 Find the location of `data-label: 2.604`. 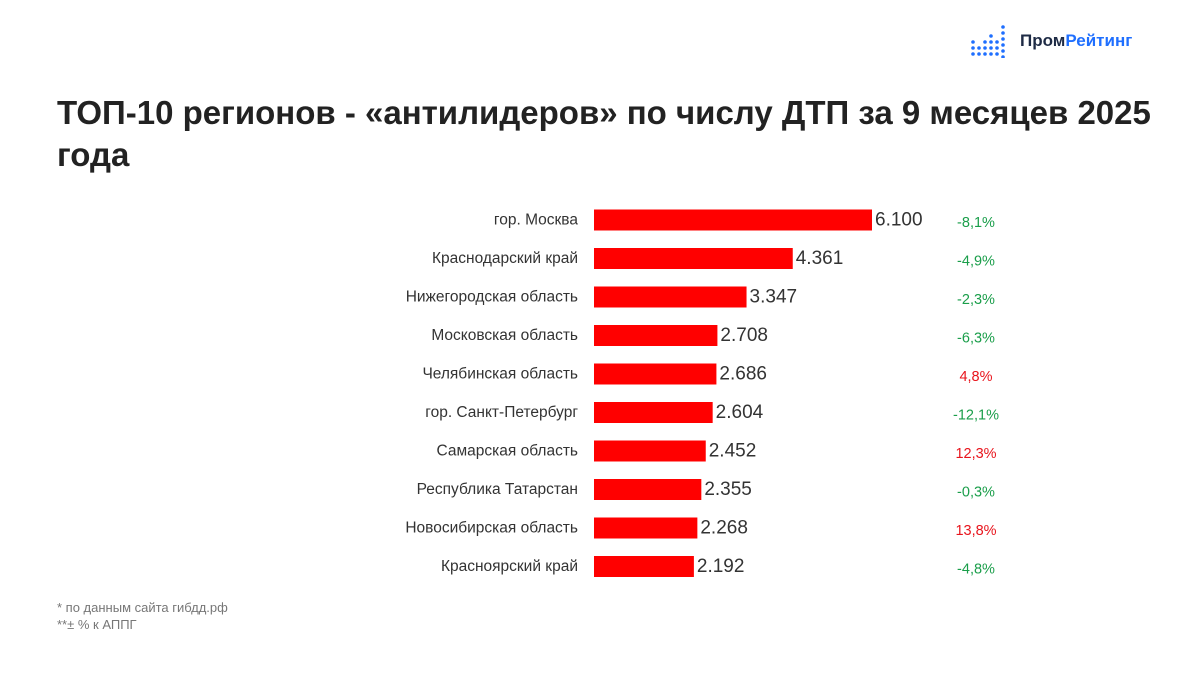

data-label: 2.604 is located at coordinates (740, 412).